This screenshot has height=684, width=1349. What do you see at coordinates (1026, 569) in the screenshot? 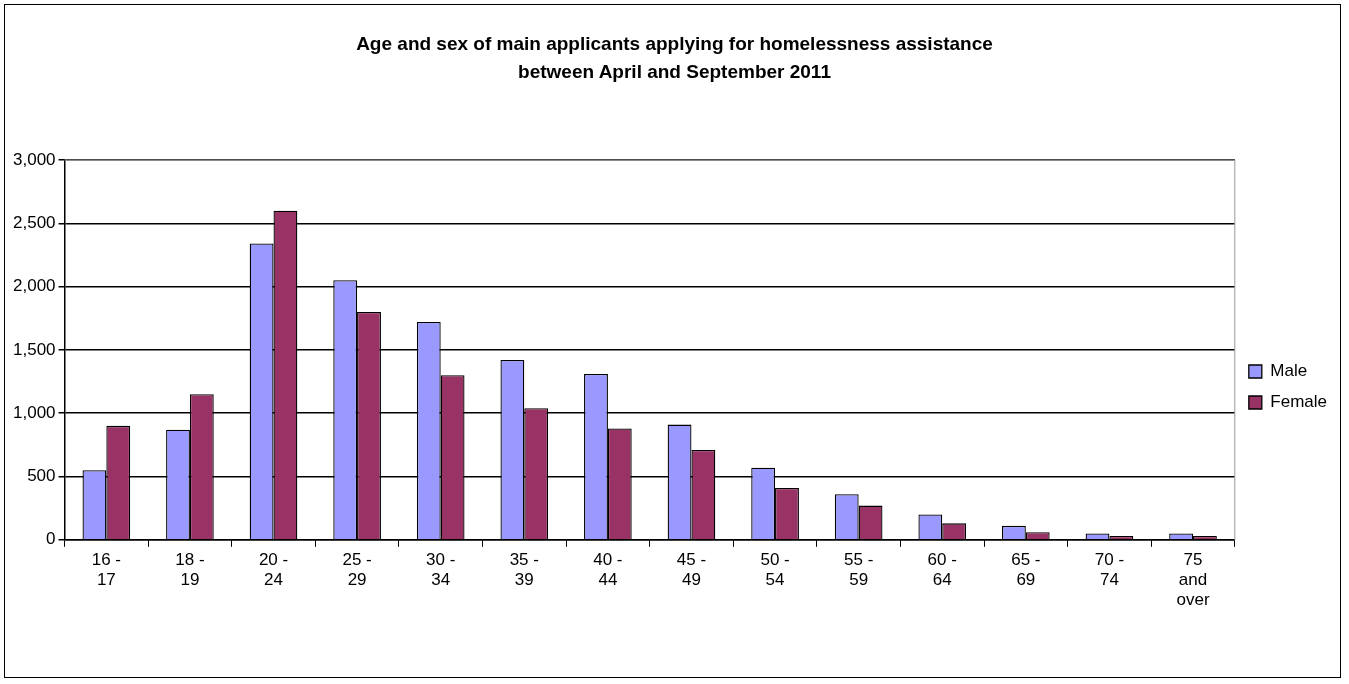
I see `x-tick-label: 65 - 69` at bounding box center [1026, 569].